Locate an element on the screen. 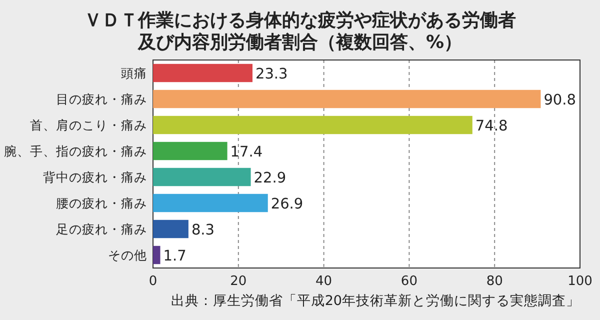 The width and height of the screenshot is (600, 320). data-label: 22.9 is located at coordinates (270, 178).